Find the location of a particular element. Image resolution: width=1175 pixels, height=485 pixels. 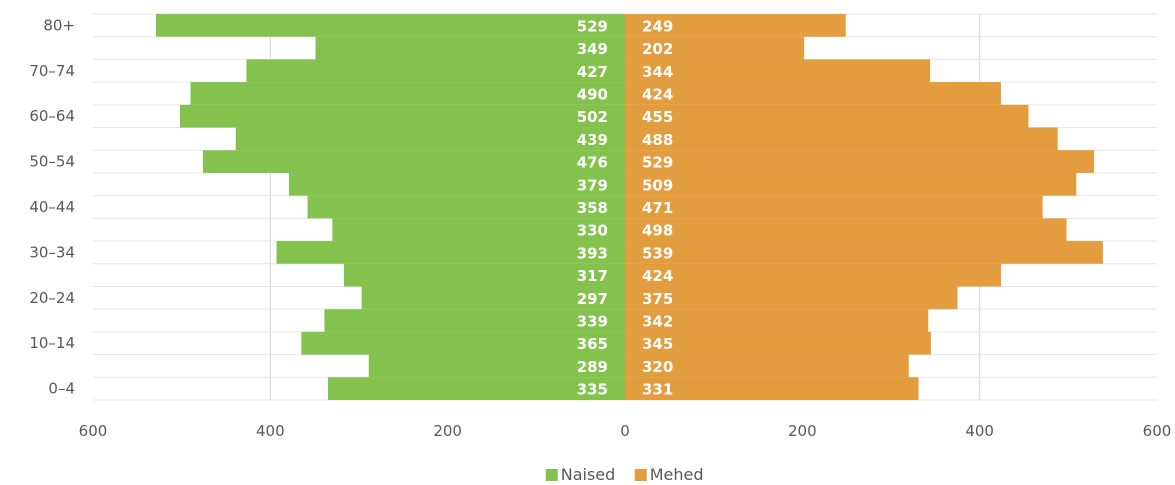

bar-naised-50–54 is located at coordinates (414, 161).